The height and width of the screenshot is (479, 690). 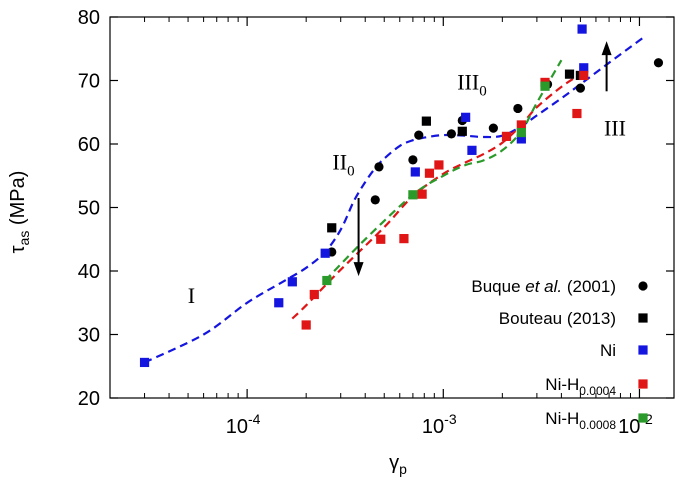 What do you see at coordinates (89, 18) in the screenshot?
I see `y-tick-label: 80` at bounding box center [89, 18].